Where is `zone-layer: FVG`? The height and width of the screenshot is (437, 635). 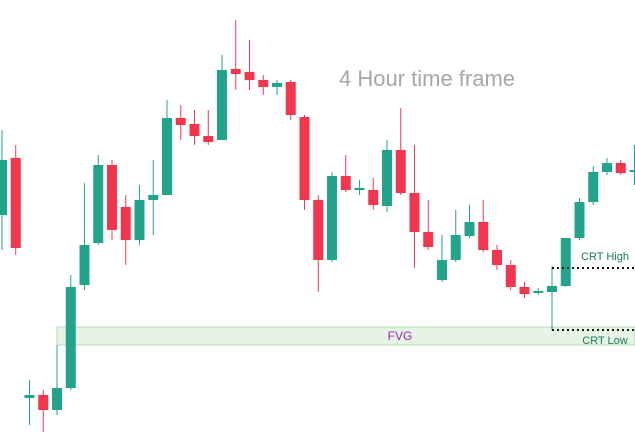 zone-layer: FVG is located at coordinates (345, 336).